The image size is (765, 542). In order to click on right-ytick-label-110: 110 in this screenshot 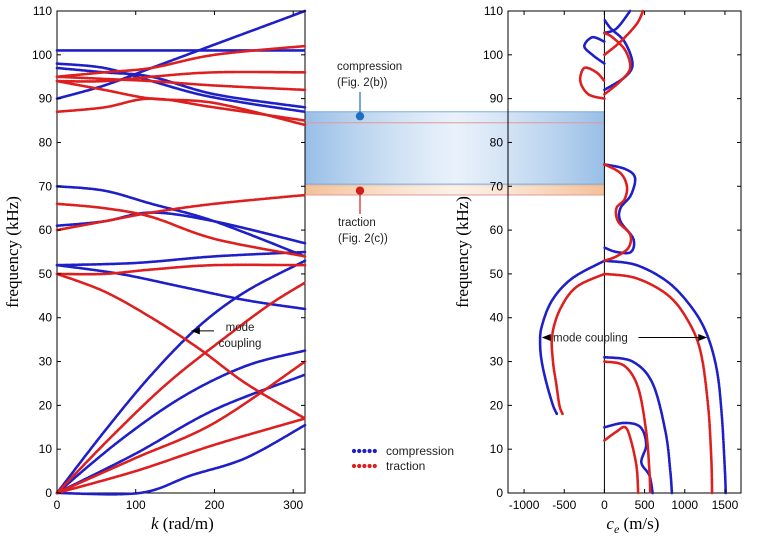, I will do `click(493, 11)`.